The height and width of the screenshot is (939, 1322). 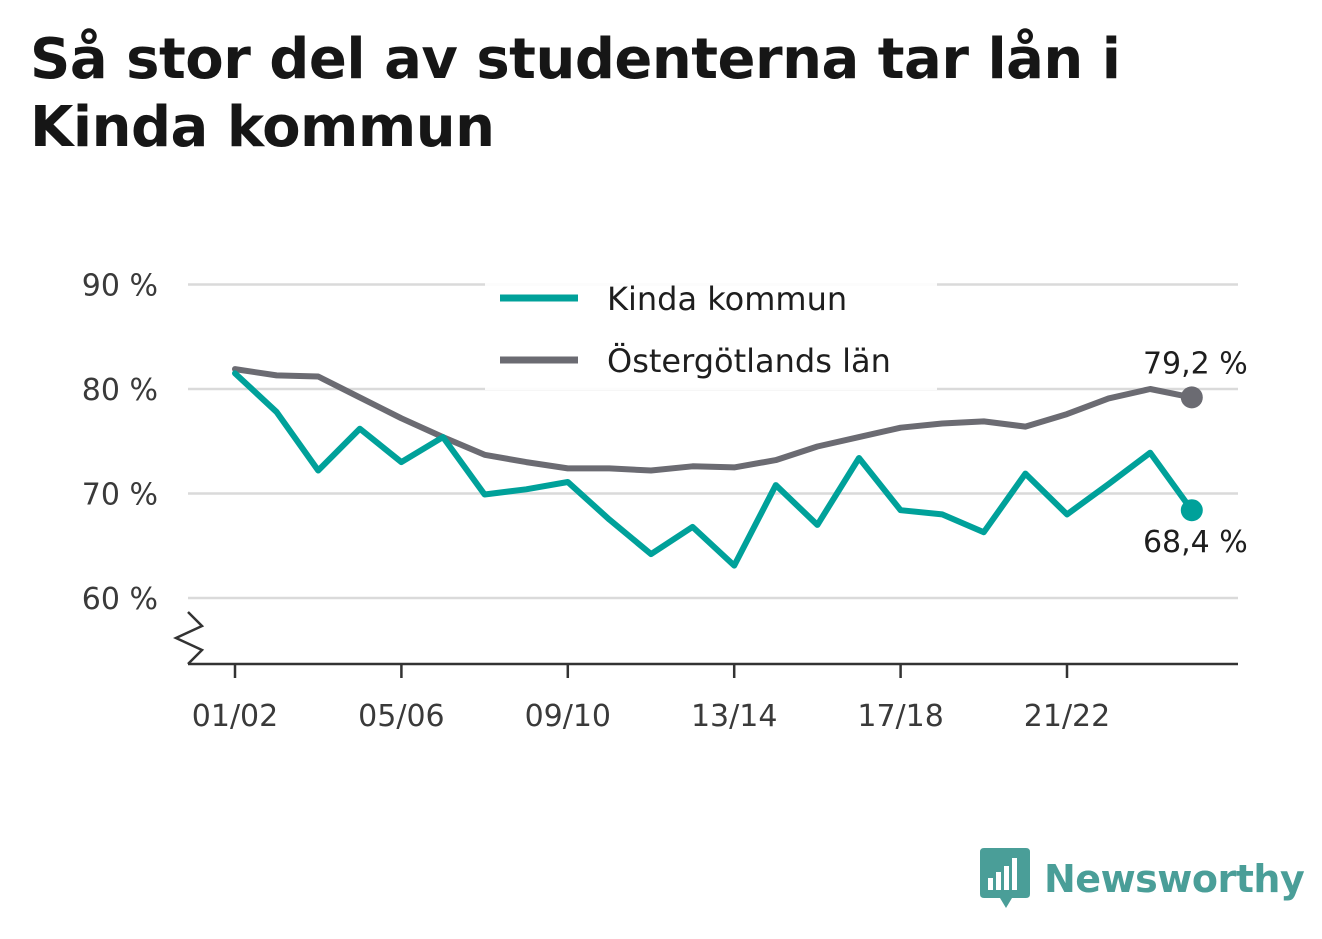 What do you see at coordinates (1195, 542) in the screenshot?
I see `end-value-label: 68,4 %` at bounding box center [1195, 542].